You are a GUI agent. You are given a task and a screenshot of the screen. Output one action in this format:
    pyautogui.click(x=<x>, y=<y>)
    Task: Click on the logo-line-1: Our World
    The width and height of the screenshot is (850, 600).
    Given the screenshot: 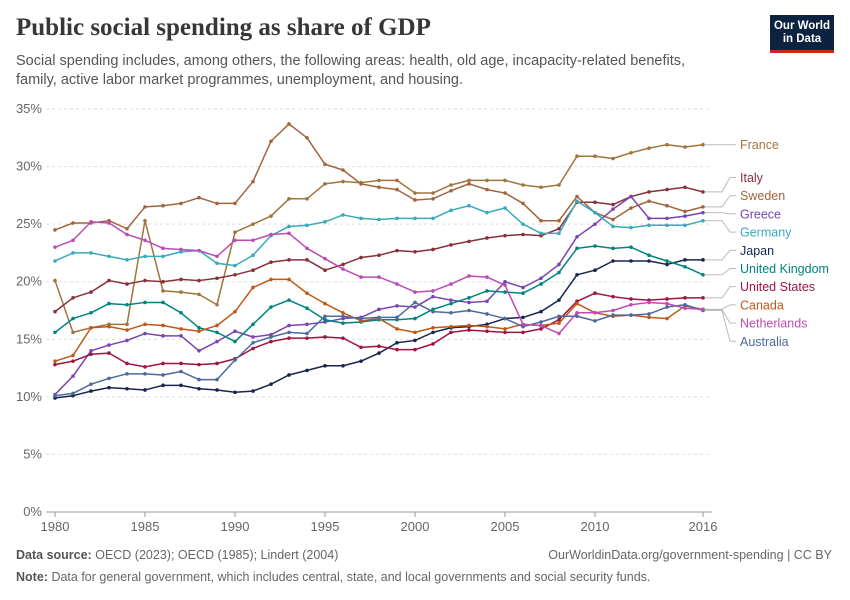 What is the action you would take?
    pyautogui.click(x=801, y=26)
    